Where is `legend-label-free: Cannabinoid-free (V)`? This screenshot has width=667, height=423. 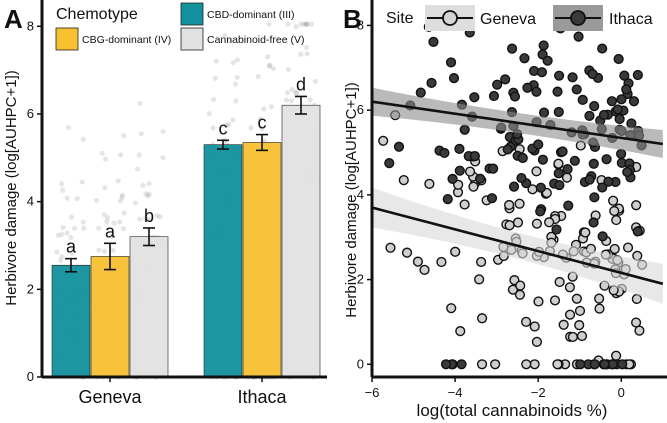 legend-label-free: Cannabinoid-free (V) is located at coordinates (255, 40).